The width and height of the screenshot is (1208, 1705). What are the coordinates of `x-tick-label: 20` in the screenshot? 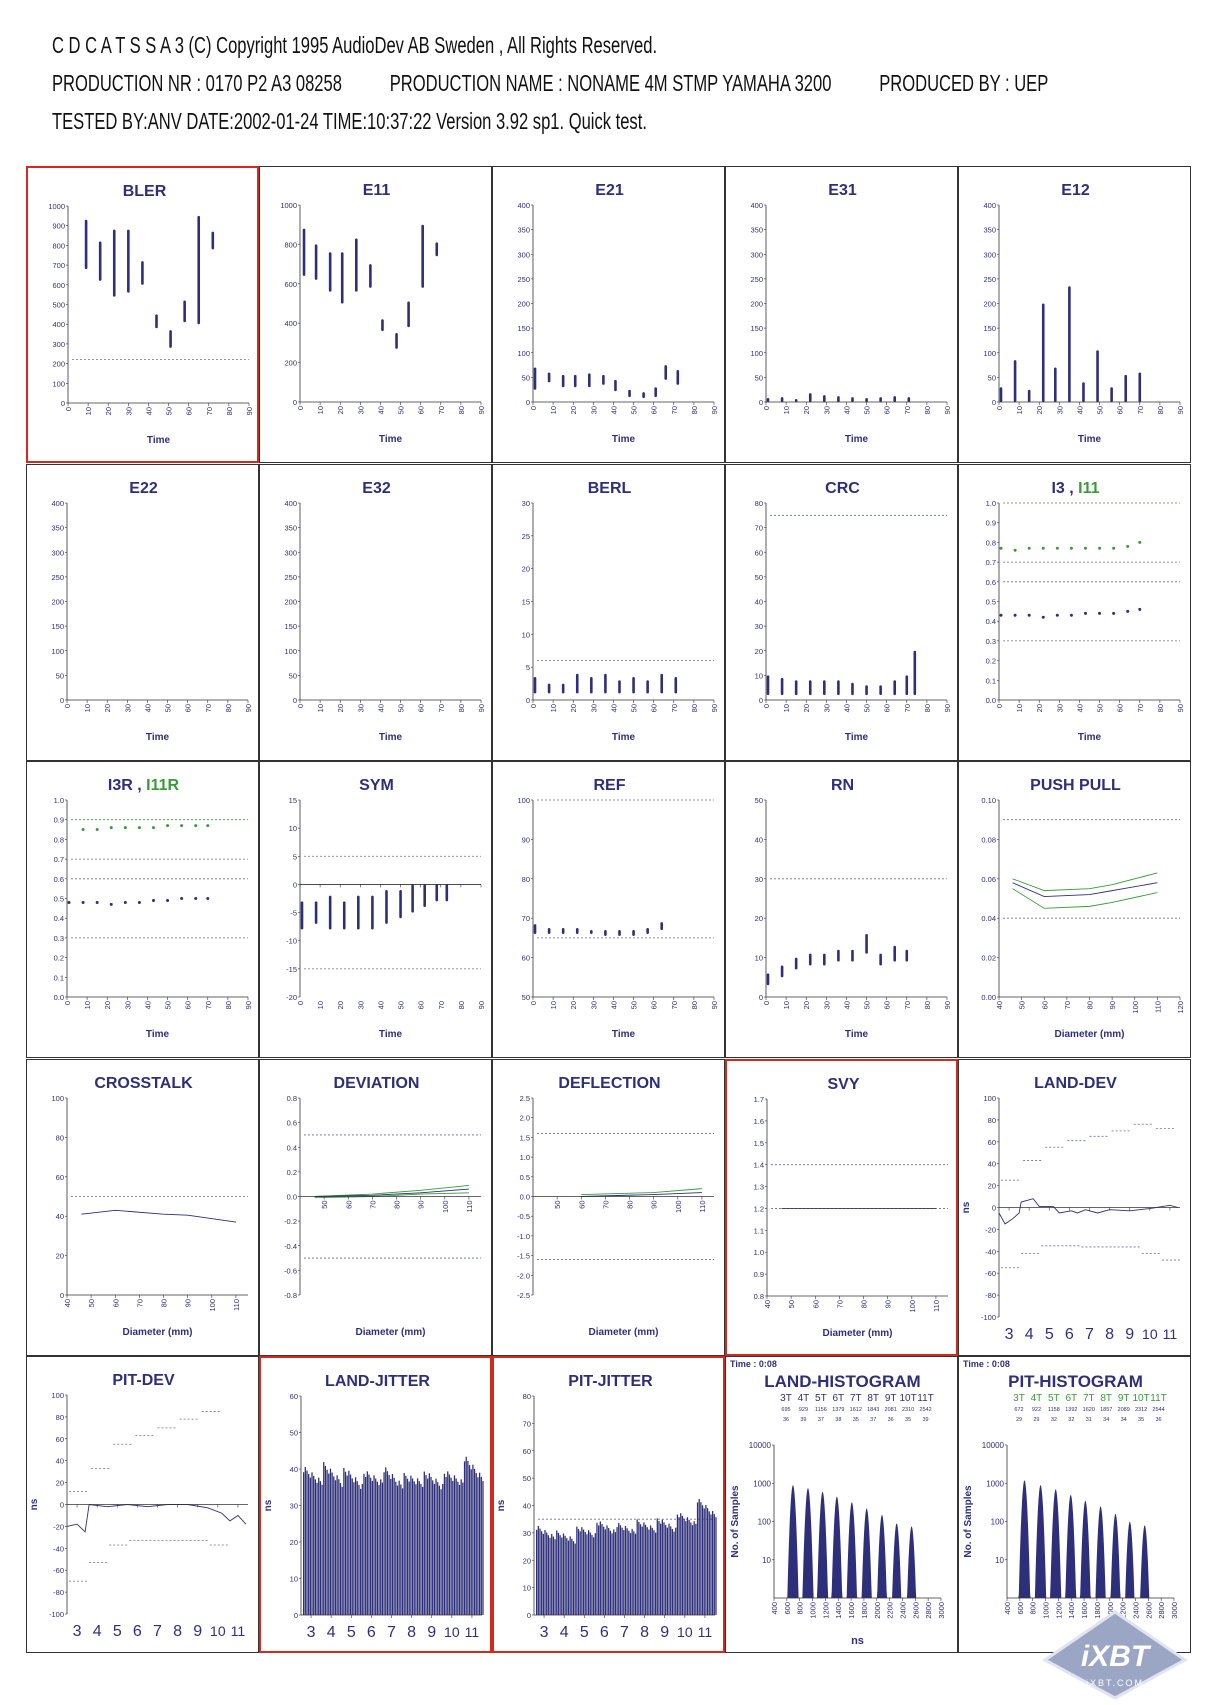 It's located at (107, 1005).